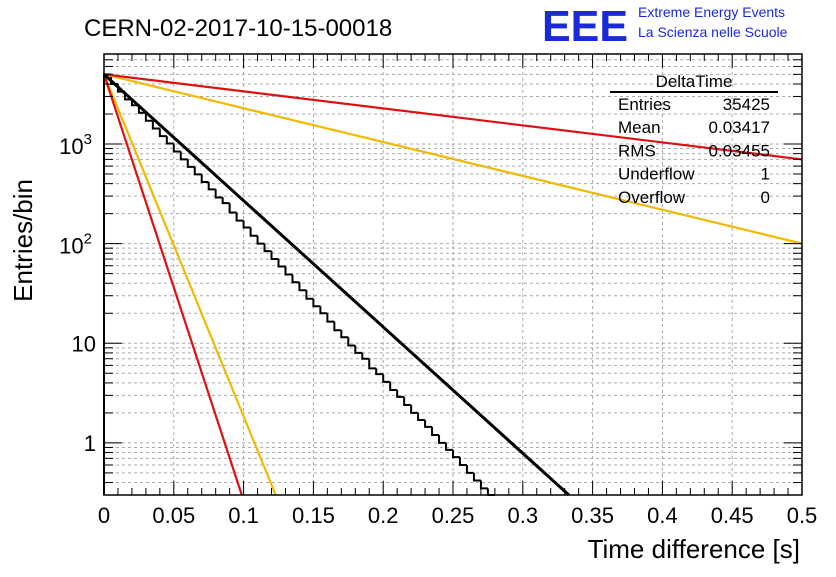 This screenshot has width=836, height=577. What do you see at coordinates (746, 104) in the screenshot?
I see `stats-row-value: 35425` at bounding box center [746, 104].